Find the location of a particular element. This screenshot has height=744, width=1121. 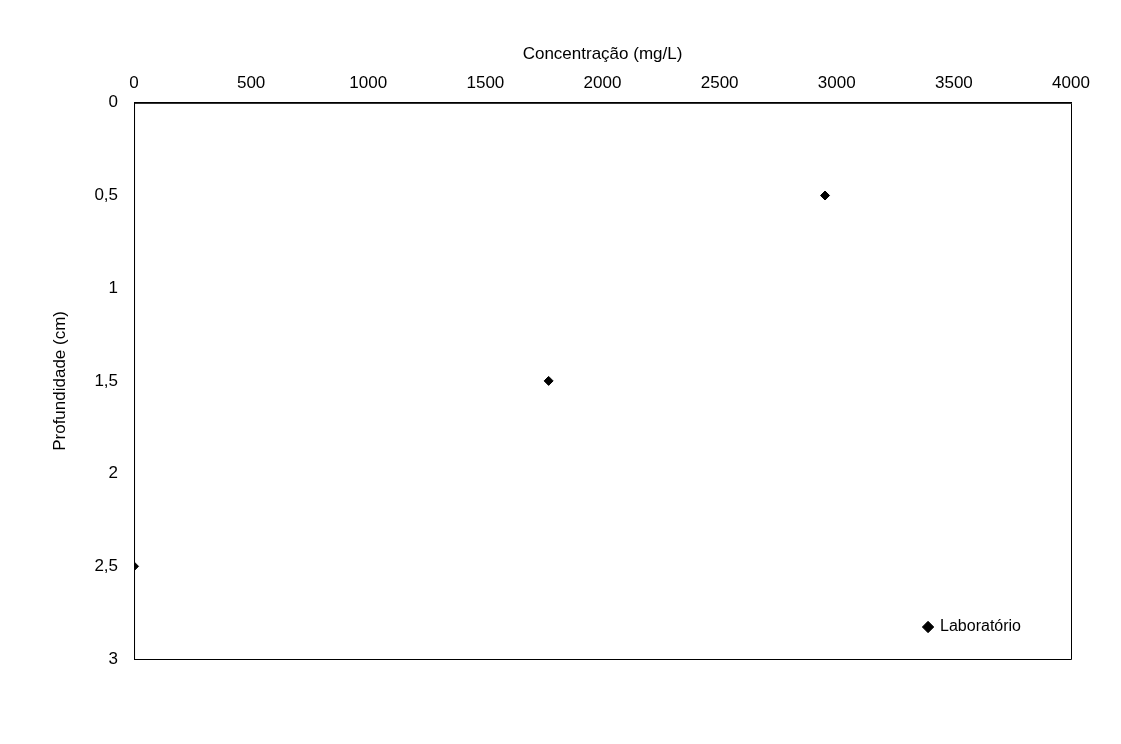

x-tick-label: 3500 is located at coordinates (953, 83).